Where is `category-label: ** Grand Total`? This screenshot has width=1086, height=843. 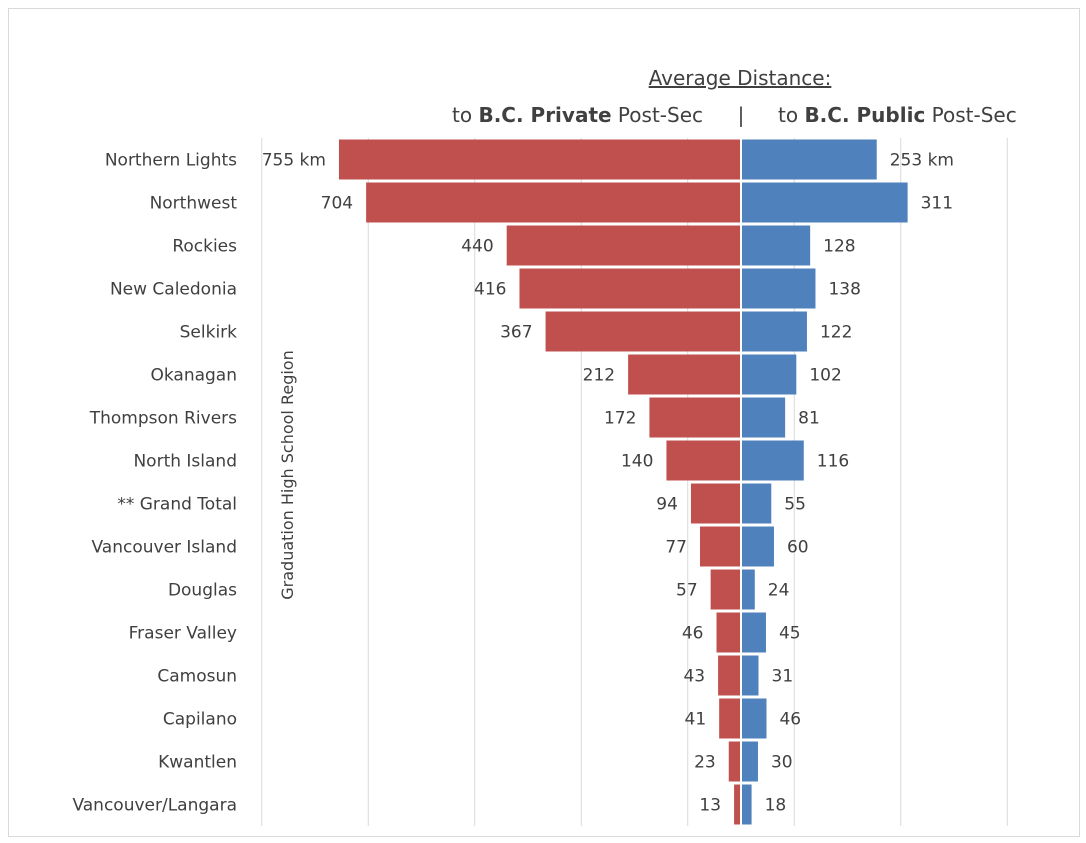 category-label: ** Grand Total is located at coordinates (177, 505).